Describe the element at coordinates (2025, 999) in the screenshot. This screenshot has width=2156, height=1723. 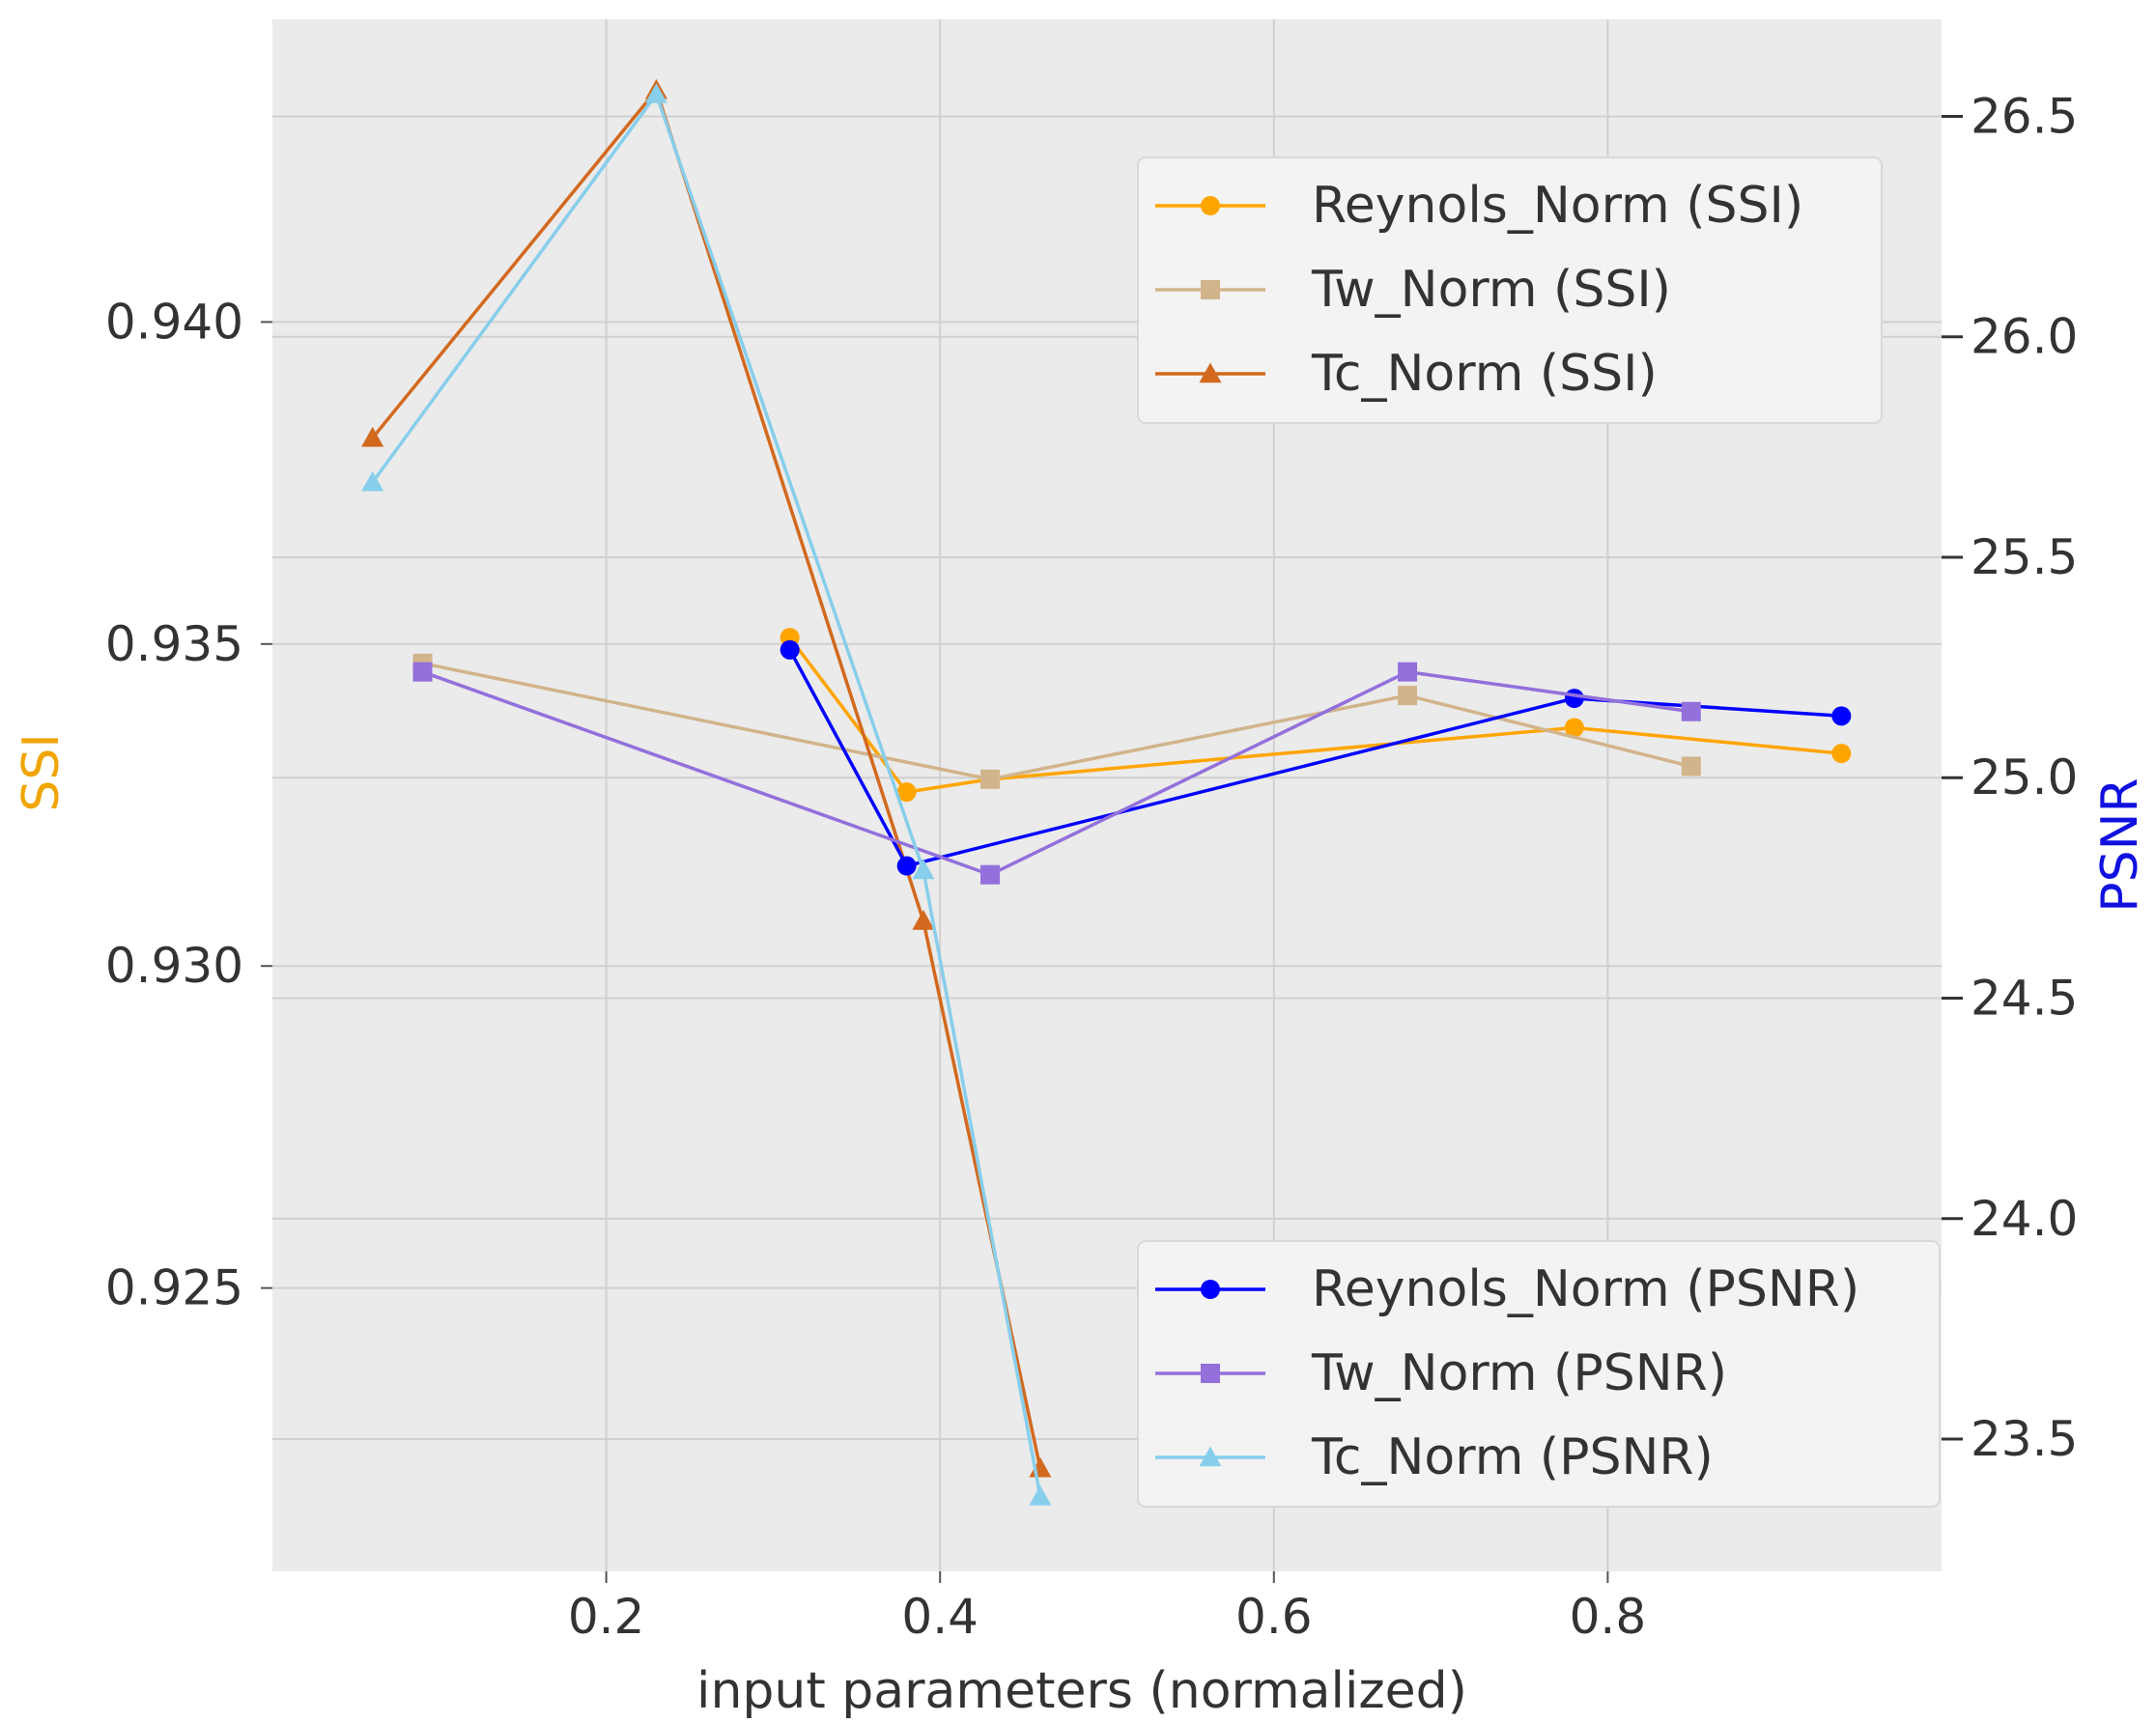
I see `y-right-tick-label: 24.5` at that location.